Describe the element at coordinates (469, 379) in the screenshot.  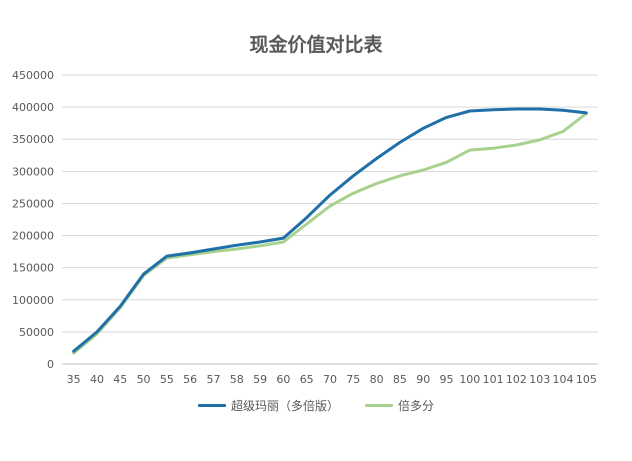
I see `x-tick-label: 100` at that location.